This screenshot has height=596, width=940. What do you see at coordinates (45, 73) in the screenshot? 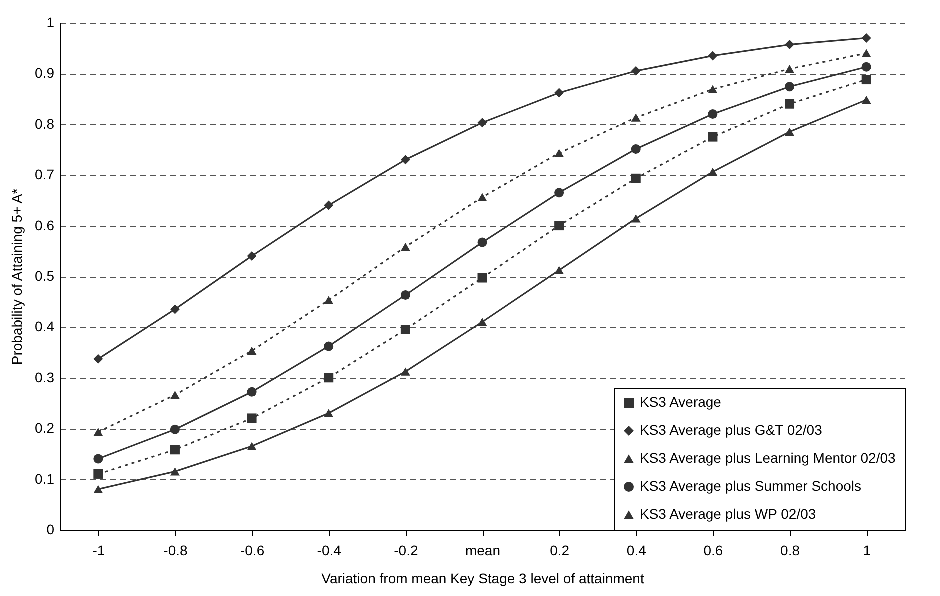
I see `y-tick-label: 0.9` at bounding box center [45, 73].